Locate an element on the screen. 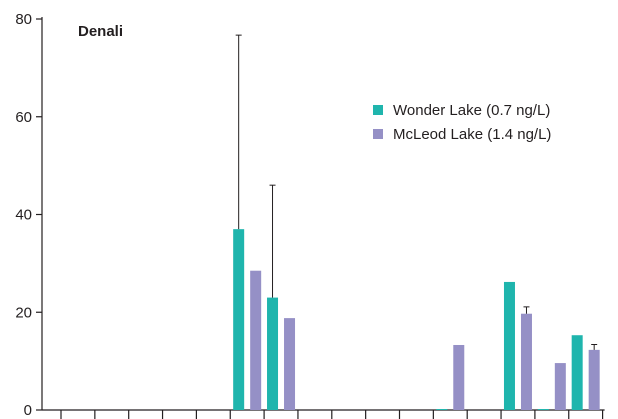 This screenshot has height=419, width=618. legend-swatch-wonder-lake is located at coordinates (378, 110).